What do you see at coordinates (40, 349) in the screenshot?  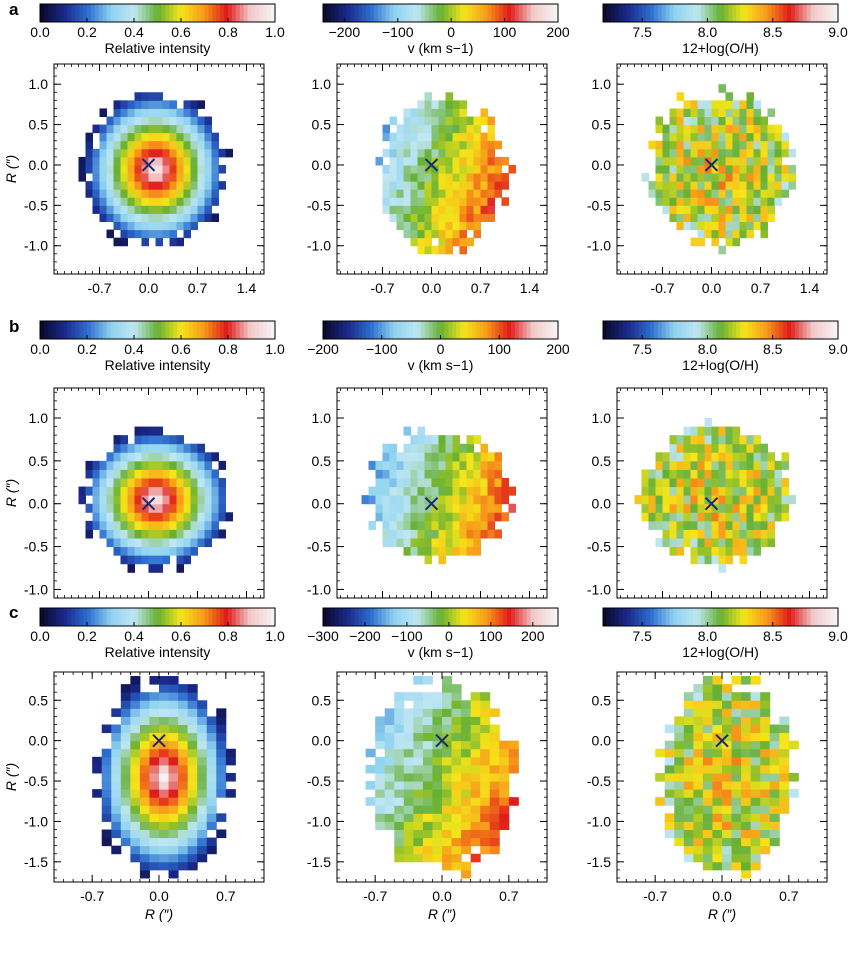 I see `colorbar-tick-label: 0.0` at bounding box center [40, 349].